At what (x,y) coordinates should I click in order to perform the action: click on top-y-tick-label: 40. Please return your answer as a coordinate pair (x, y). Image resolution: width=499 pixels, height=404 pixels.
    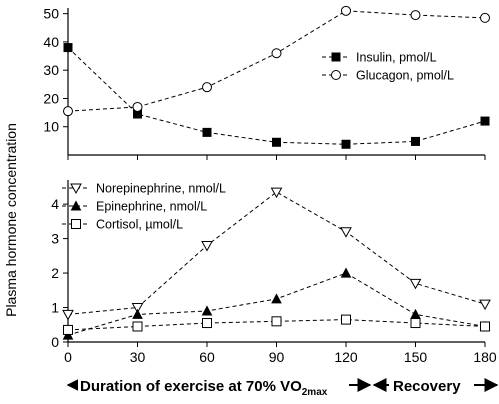
    Looking at the image, I should click on (51, 42).